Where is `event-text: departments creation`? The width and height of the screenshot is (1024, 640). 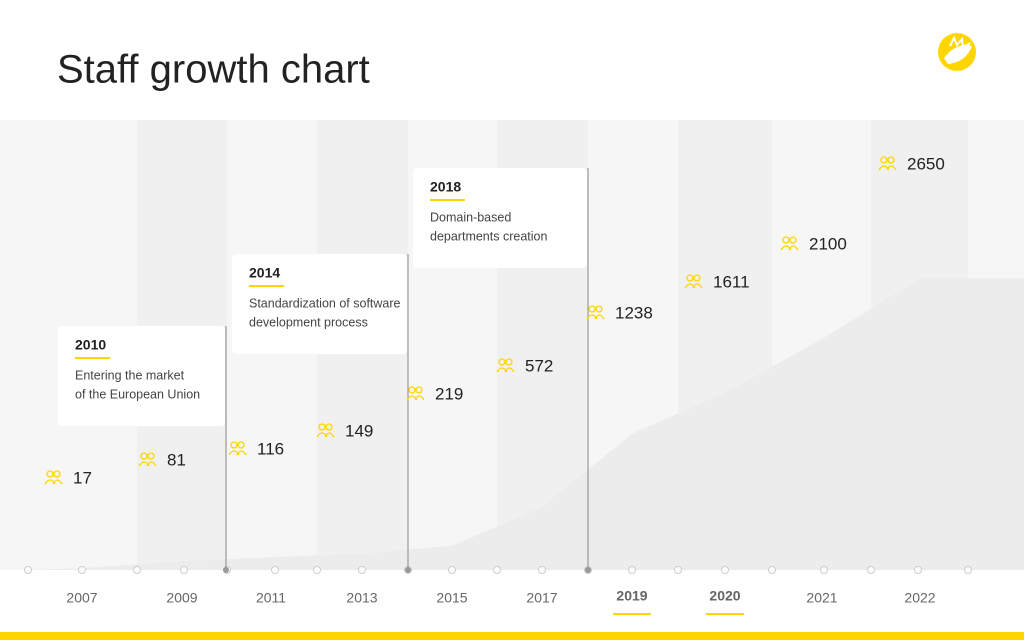 event-text: departments creation is located at coordinates (488, 236).